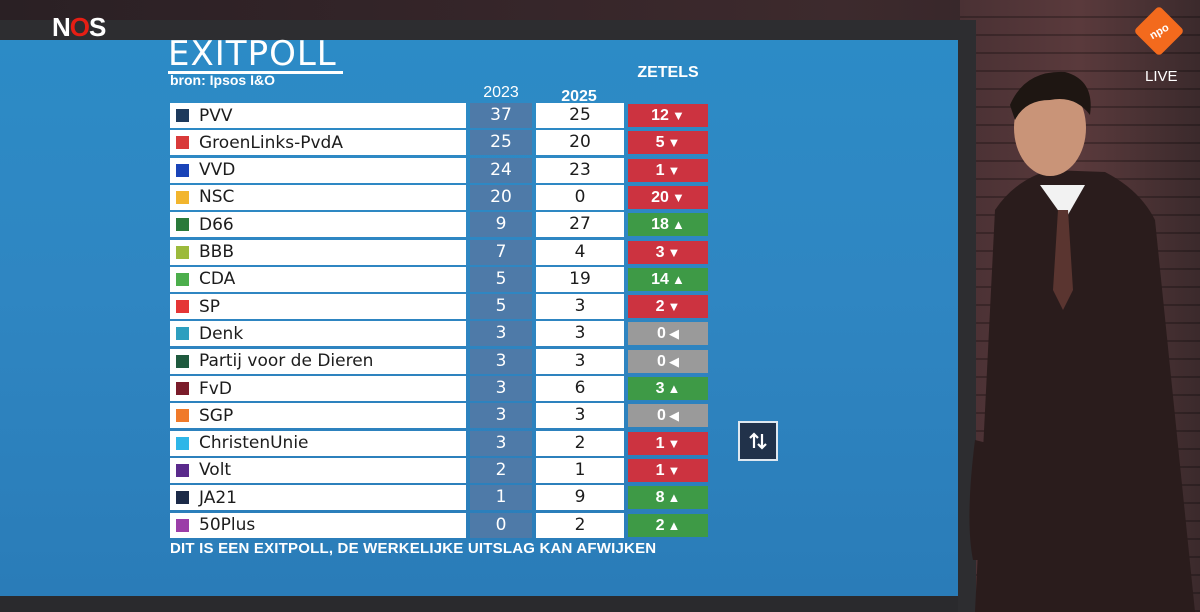 This screenshot has height=612, width=1200. What do you see at coordinates (318, 252) in the screenshot?
I see `party-cell: BBB` at bounding box center [318, 252].